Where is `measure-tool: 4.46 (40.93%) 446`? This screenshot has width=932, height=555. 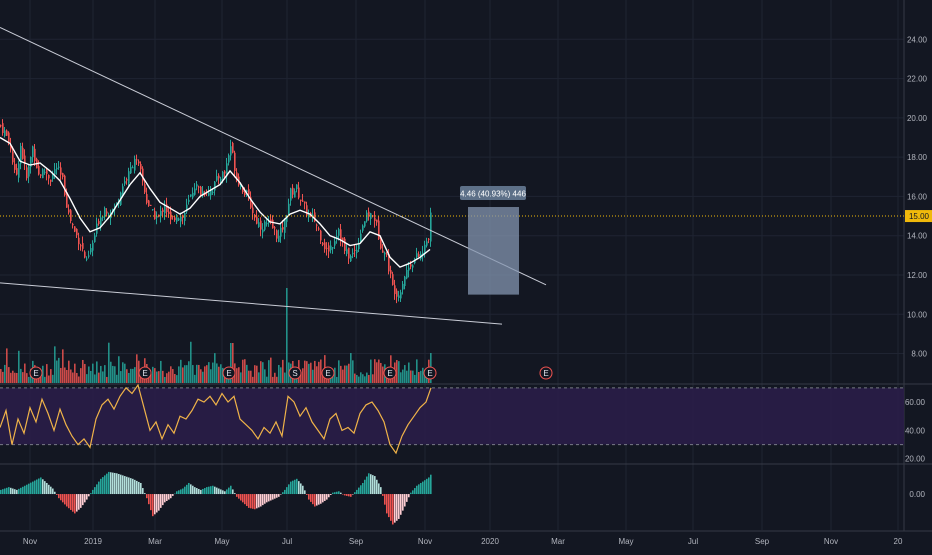
measure-tool: 4.46 (40.93%) 446 is located at coordinates (493, 240).